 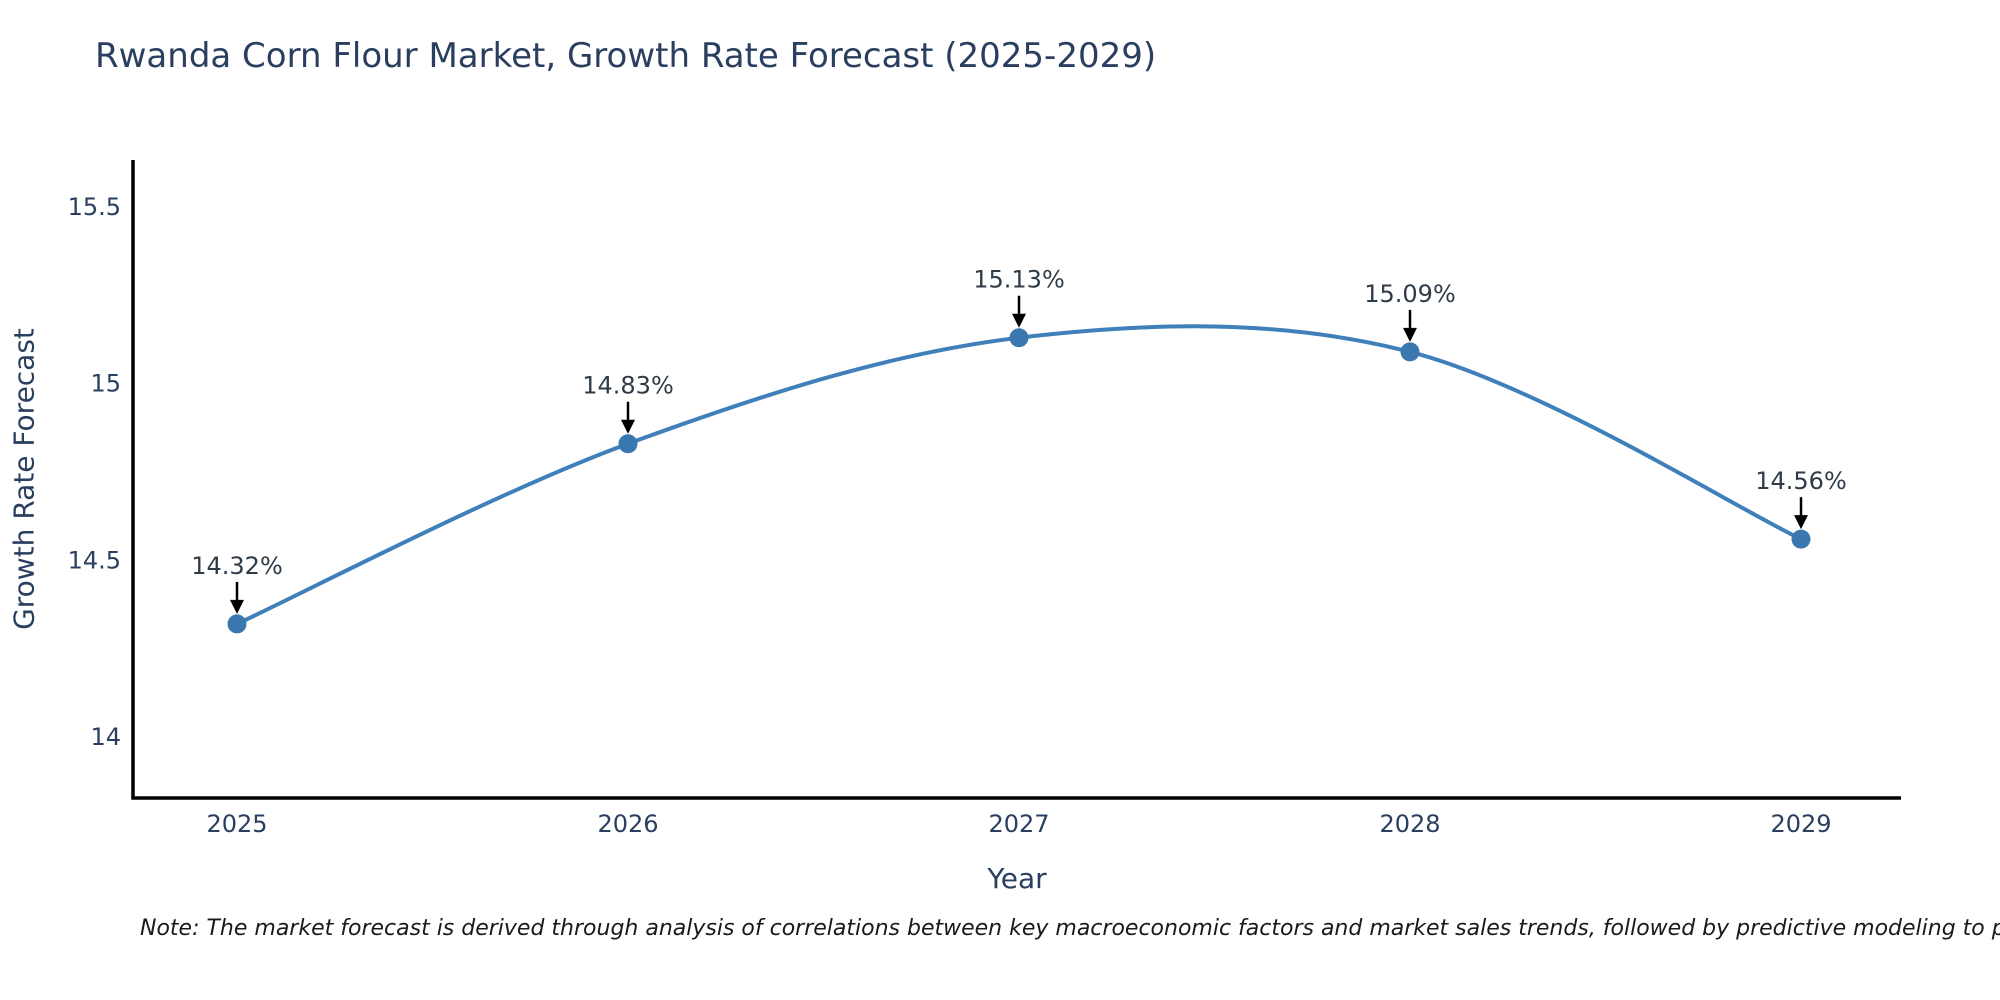 I want to click on x-tick-label: 2027, so click(x=1018, y=824).